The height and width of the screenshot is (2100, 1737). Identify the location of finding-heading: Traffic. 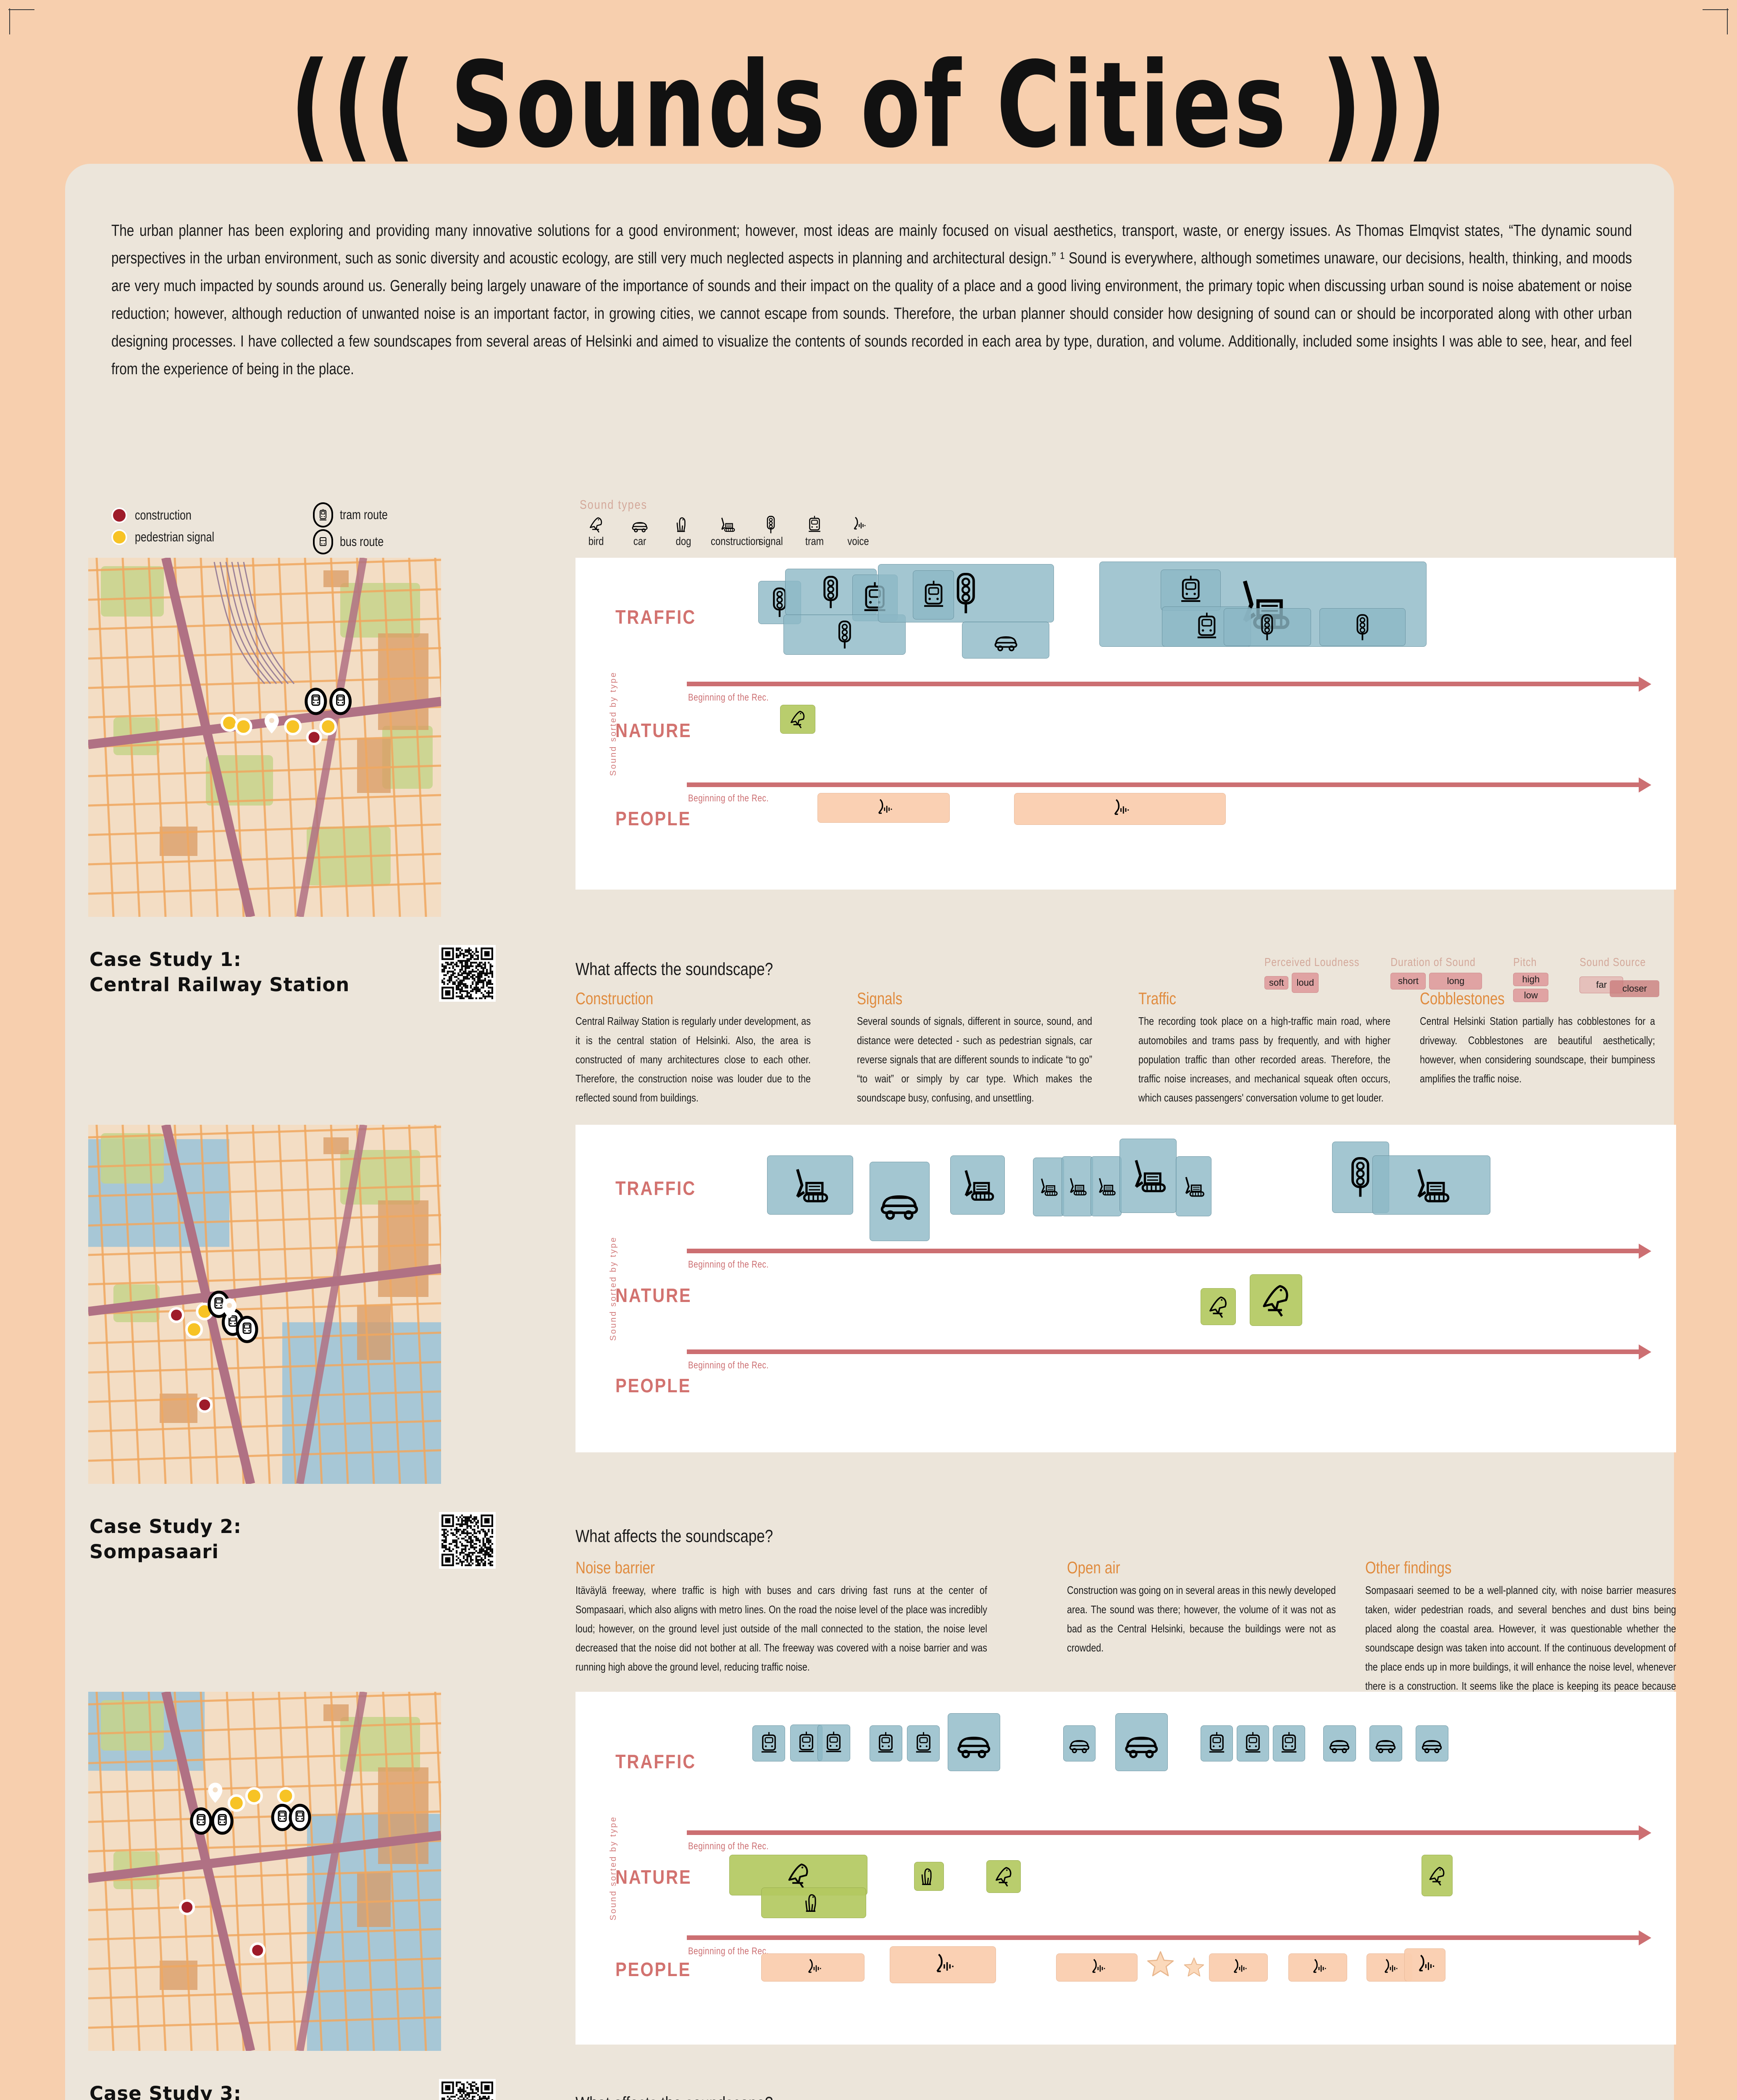
(1157, 998).